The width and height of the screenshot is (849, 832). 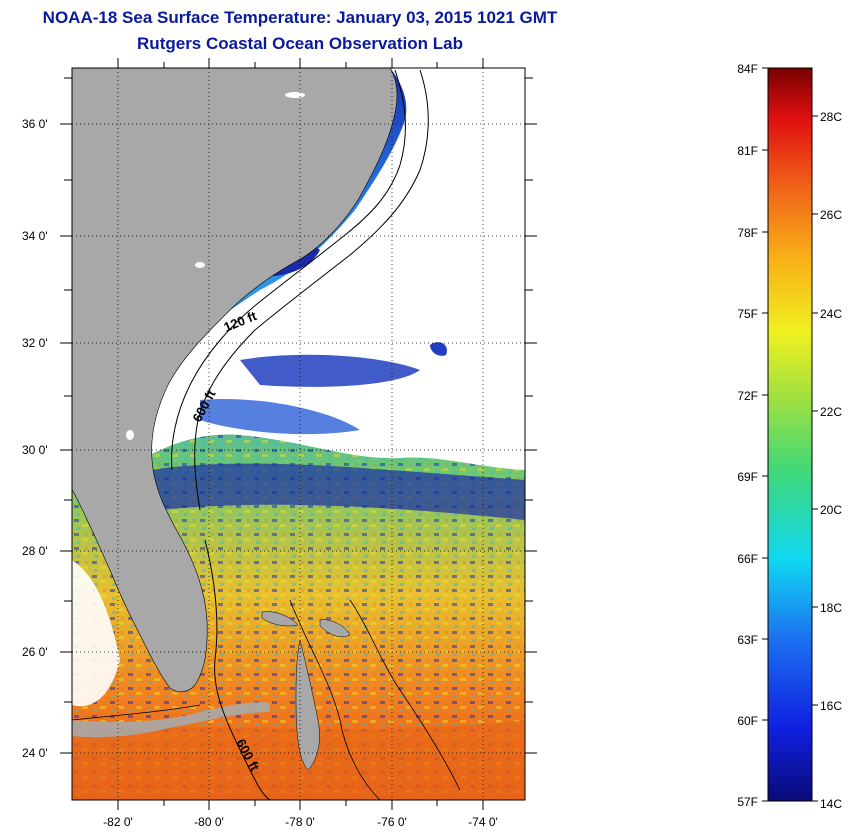 What do you see at coordinates (831, 706) in the screenshot?
I see `colorbar-label-16c: 16C` at bounding box center [831, 706].